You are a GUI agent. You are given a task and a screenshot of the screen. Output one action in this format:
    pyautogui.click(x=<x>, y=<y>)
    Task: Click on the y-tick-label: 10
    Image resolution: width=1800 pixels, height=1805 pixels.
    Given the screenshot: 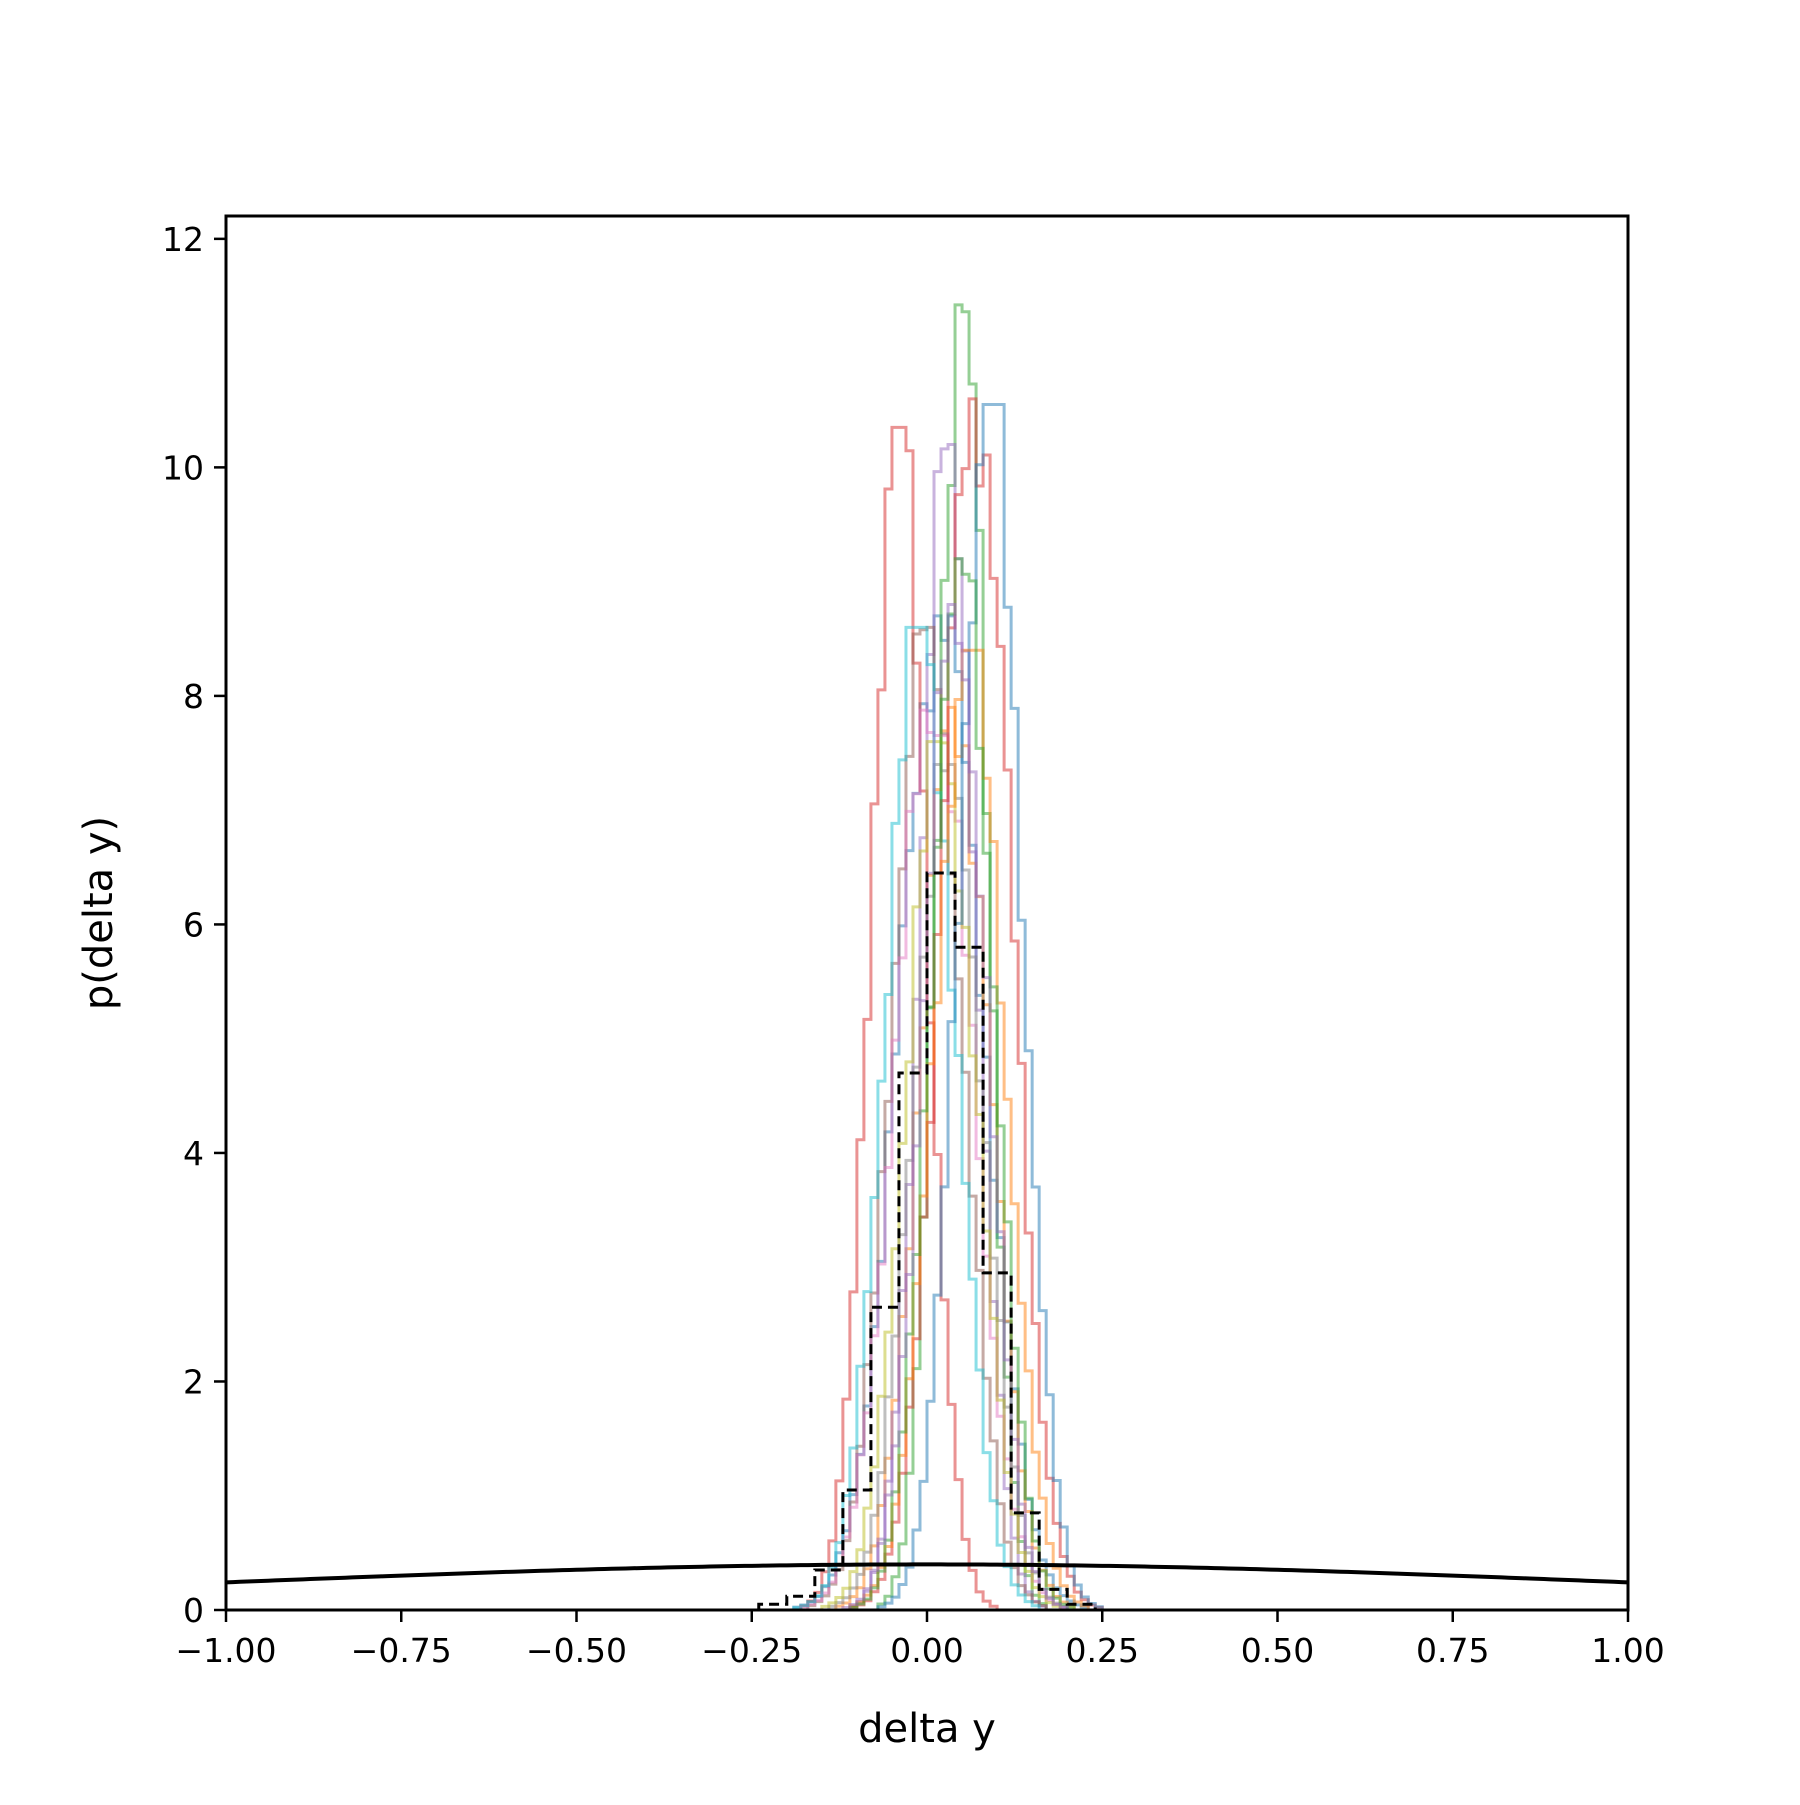 What is the action you would take?
    pyautogui.click(x=183, y=467)
    